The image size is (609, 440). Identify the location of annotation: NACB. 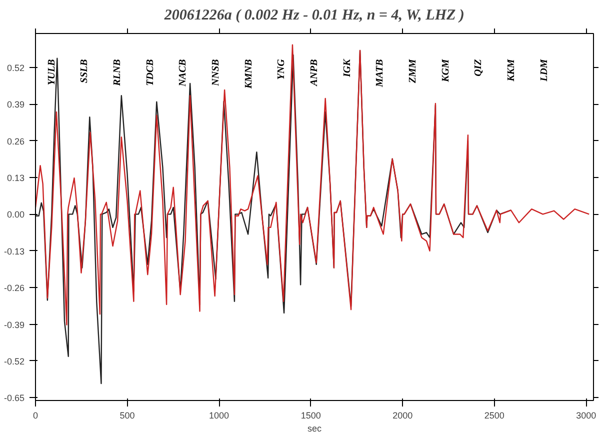
(183, 73).